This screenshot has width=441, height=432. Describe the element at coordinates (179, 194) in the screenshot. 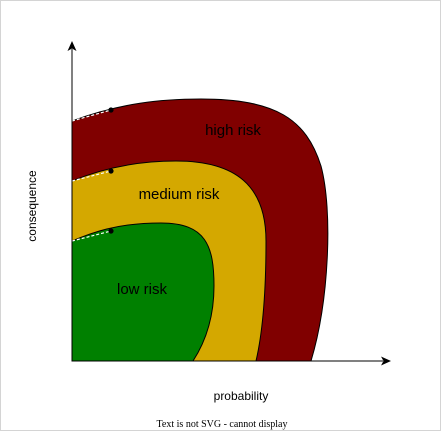

I see `medium-risk-label: medium risk` at that location.